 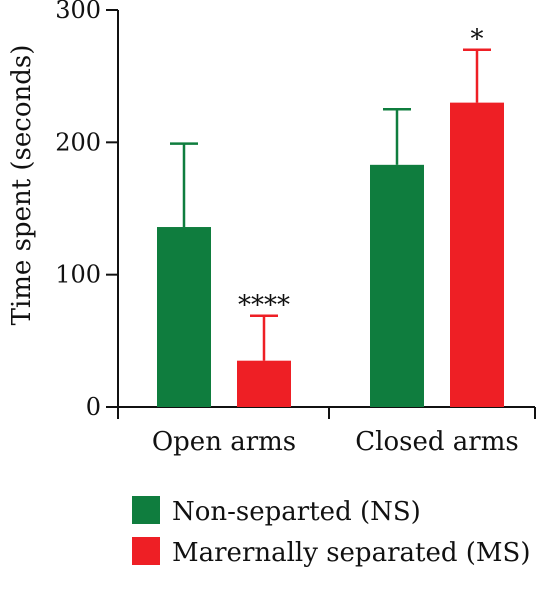 I want to click on y-tick-label: 200, so click(x=78, y=142).